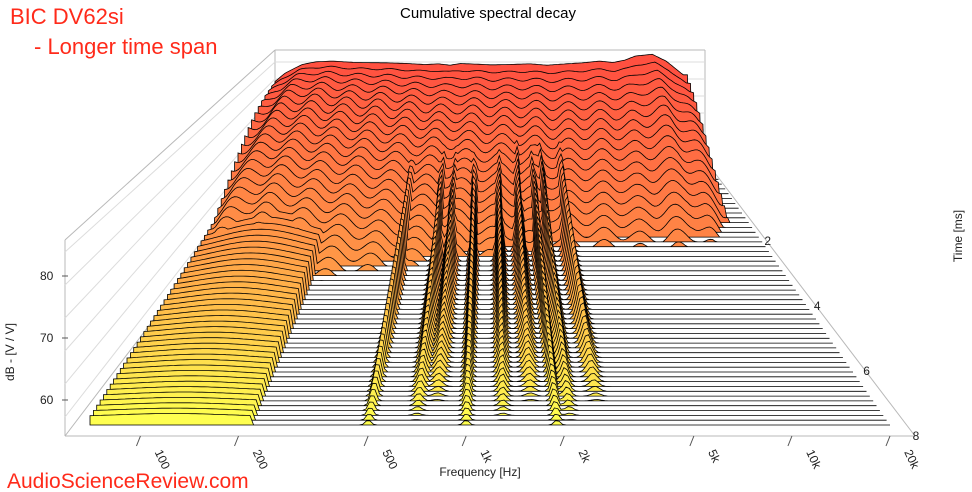 This screenshot has width=972, height=492. What do you see at coordinates (125, 46) in the screenshot?
I see `overlay-subtitle: - Longer time span` at bounding box center [125, 46].